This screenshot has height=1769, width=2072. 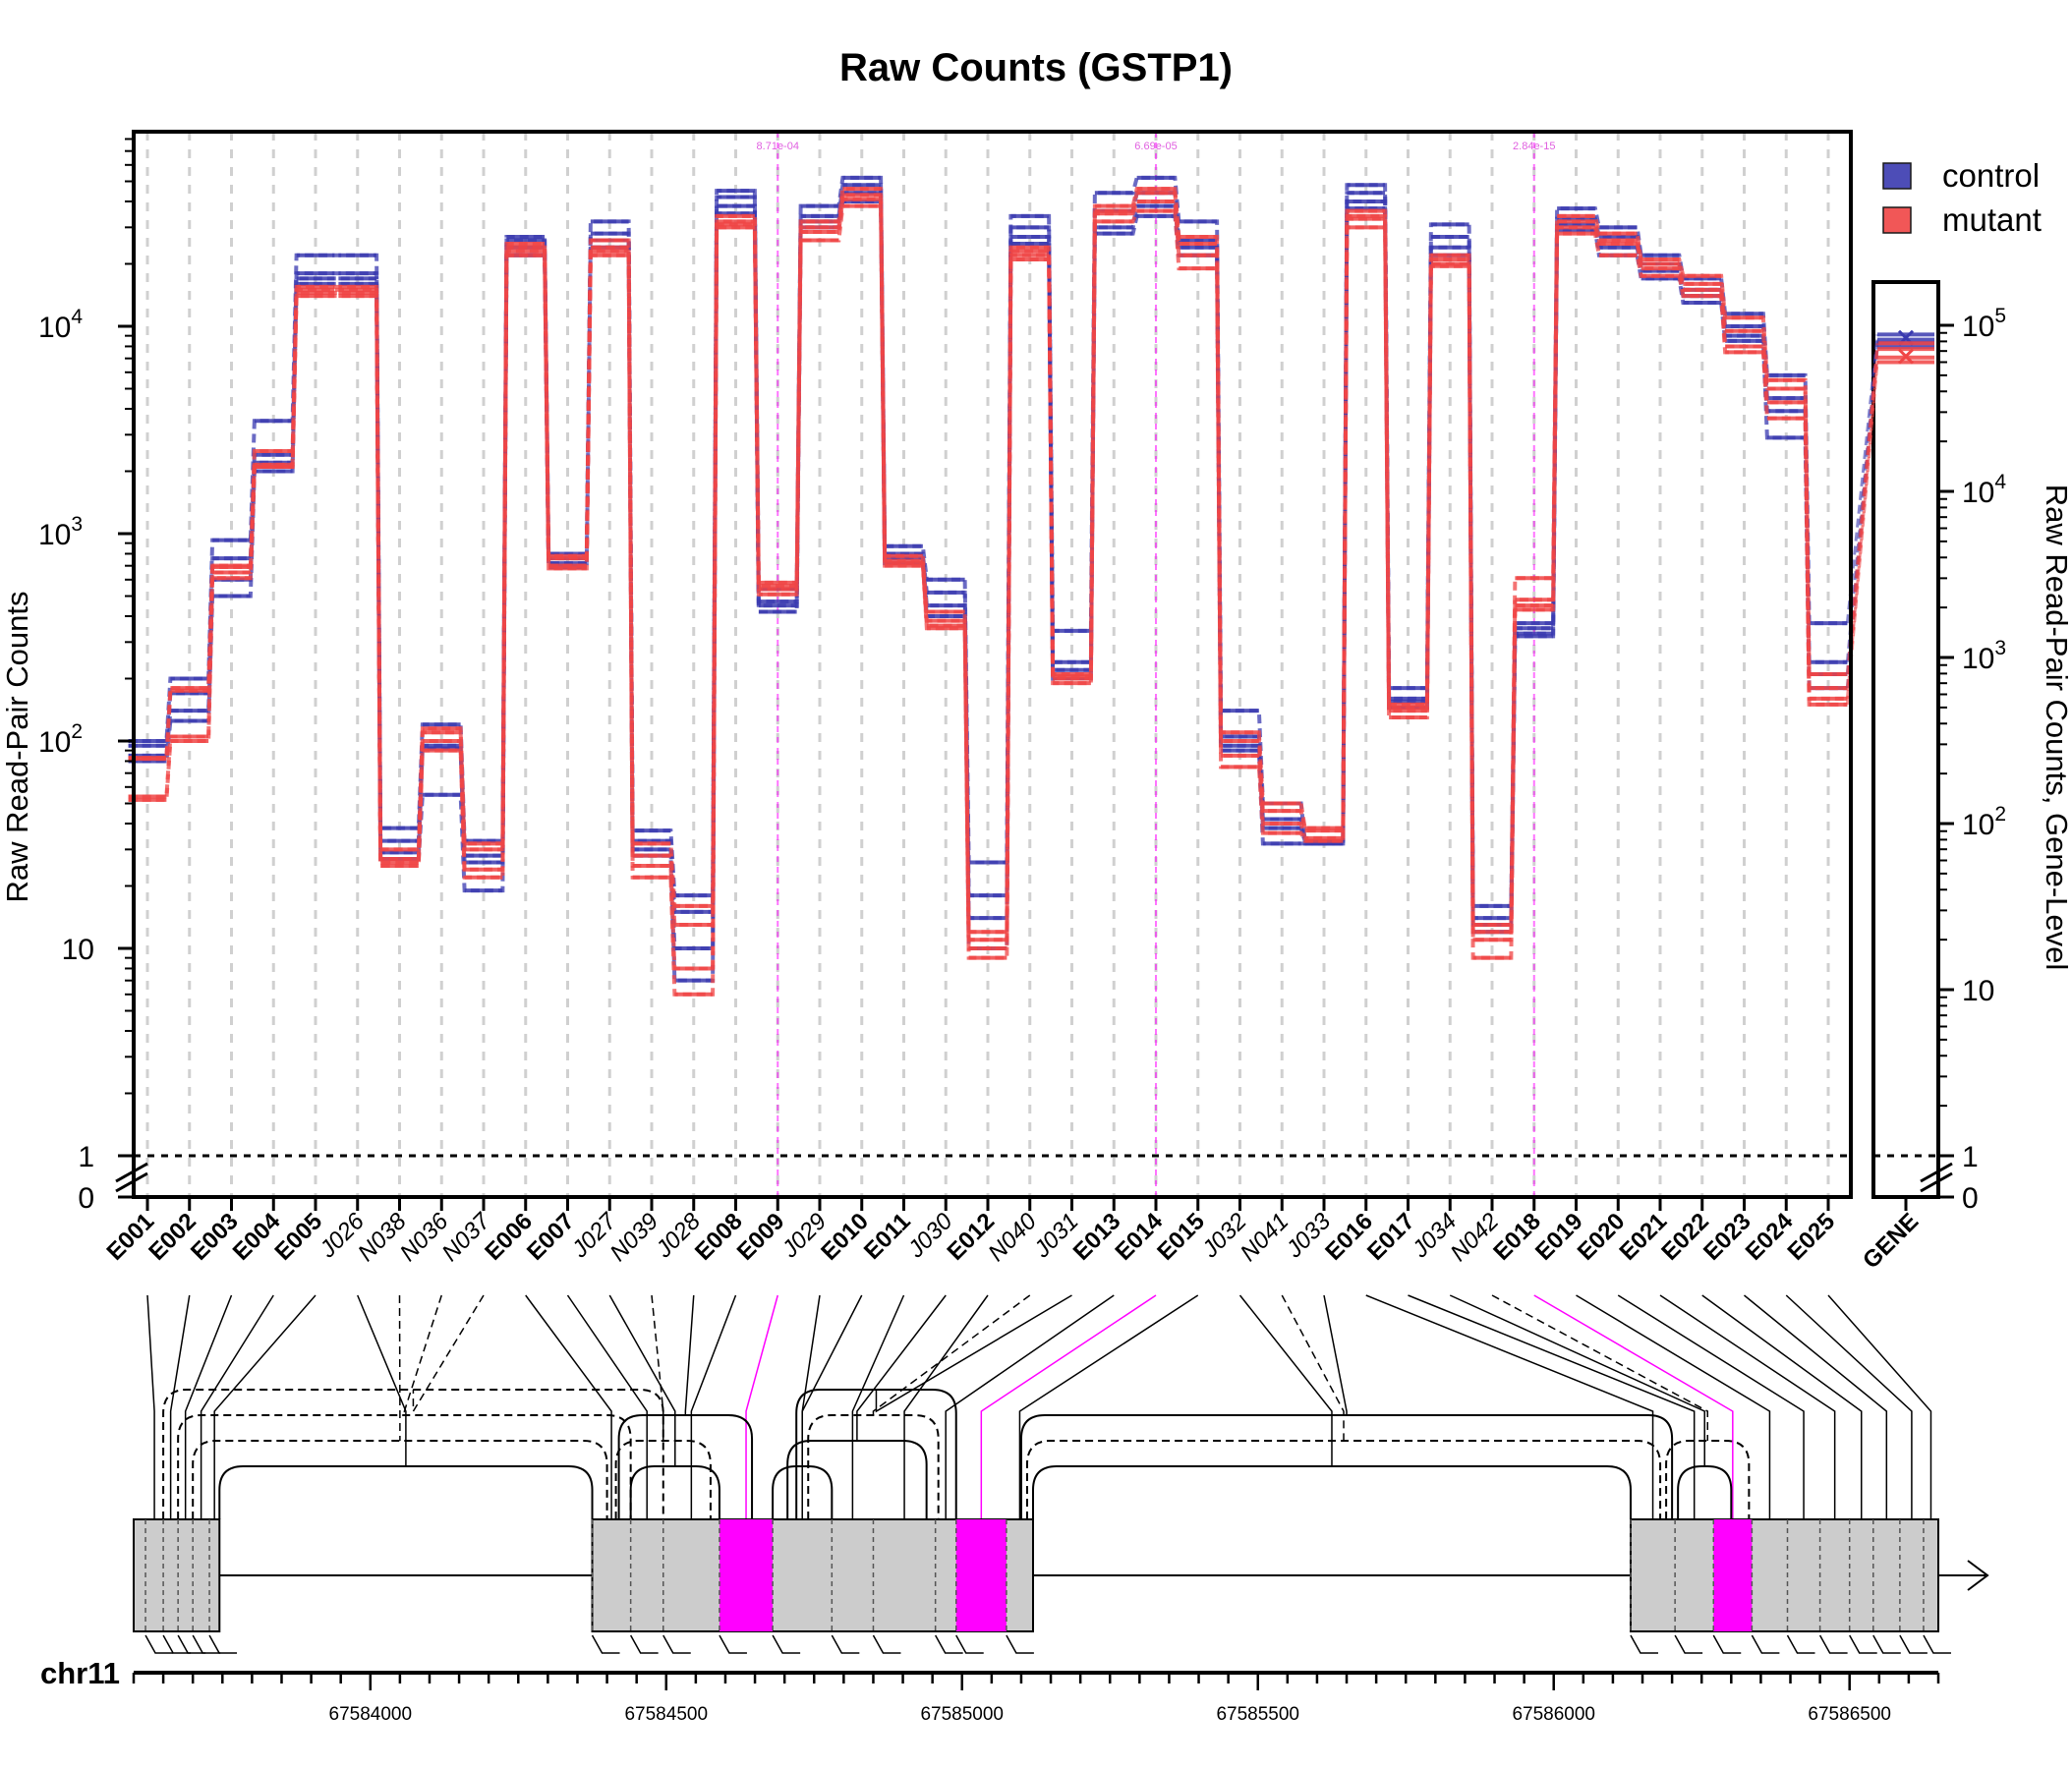 I want to click on connector-E024, so click(x=1849, y=1406).